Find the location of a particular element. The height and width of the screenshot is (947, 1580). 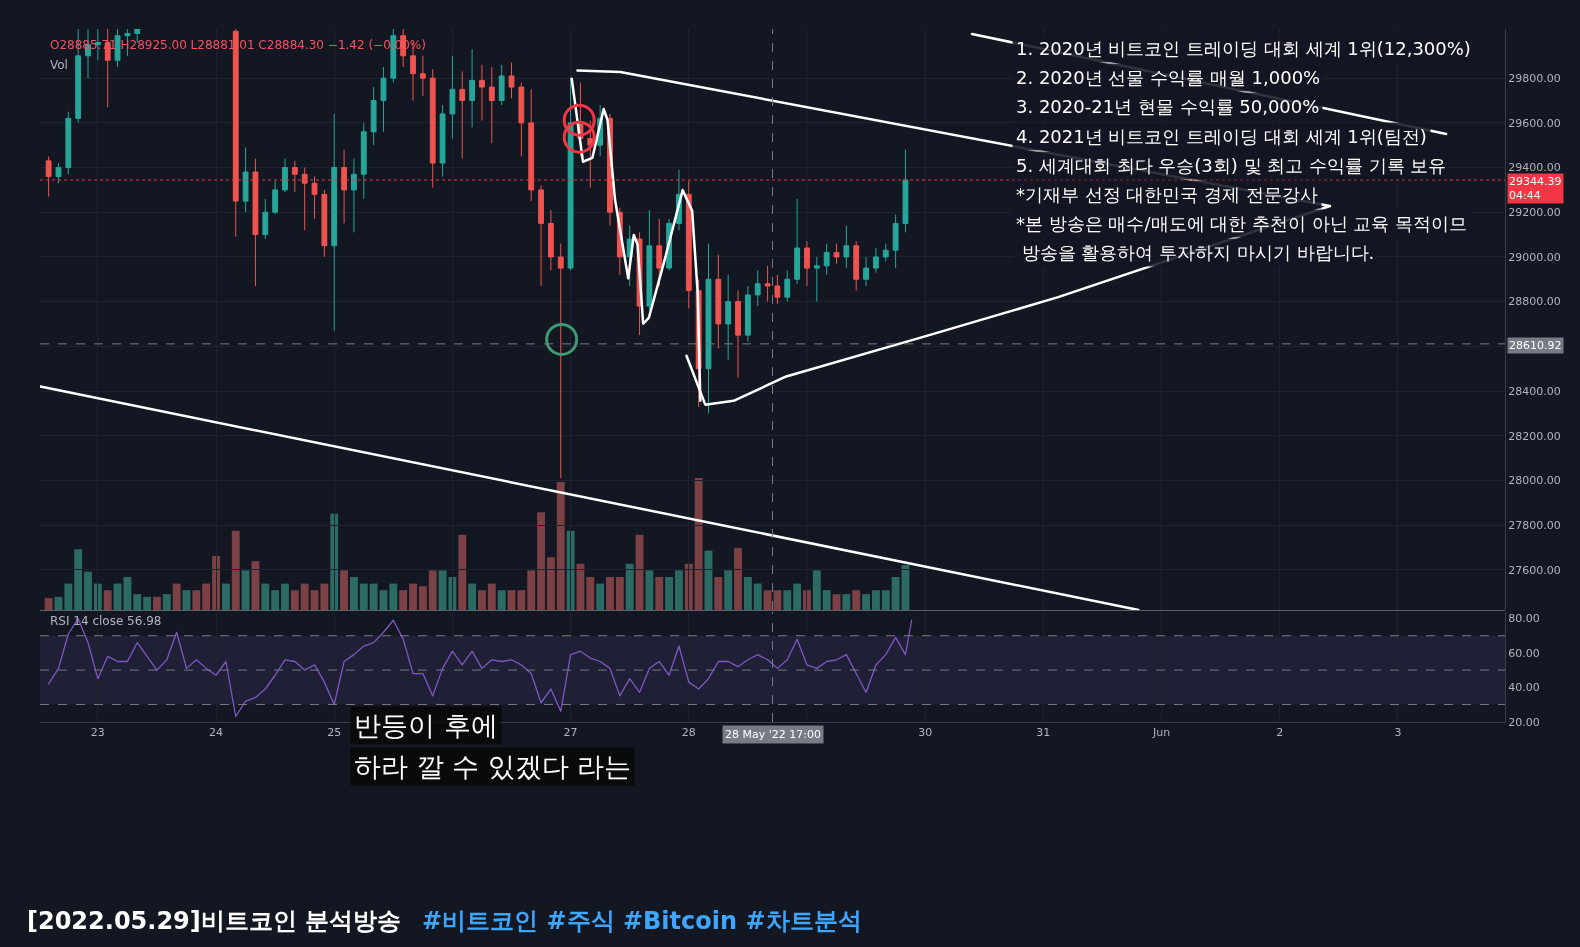

ref-line-label: 29344.39 04:44 is located at coordinates (1535, 189).